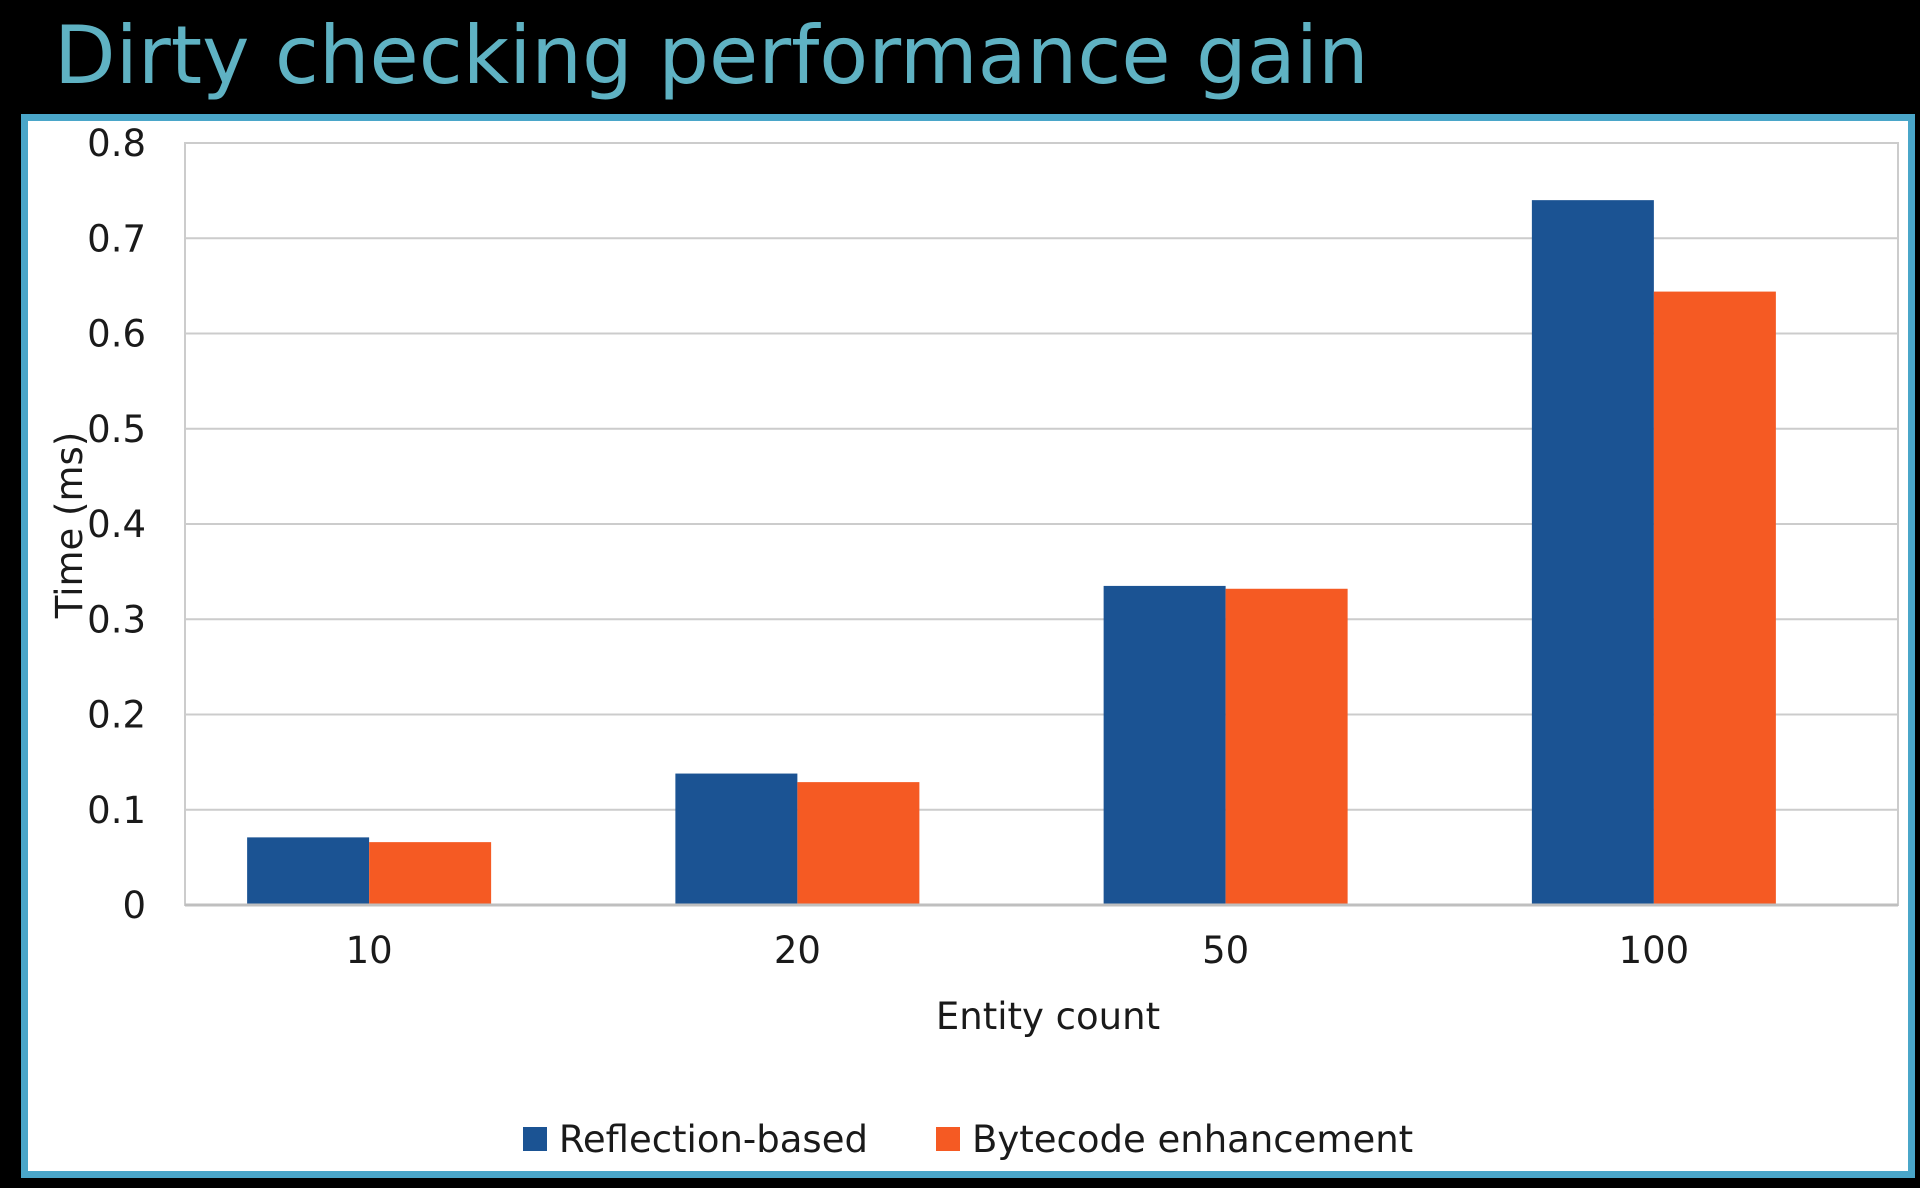 This screenshot has width=1920, height=1188. What do you see at coordinates (116, 810) in the screenshot?
I see `y-tick-label: 0.1` at bounding box center [116, 810].